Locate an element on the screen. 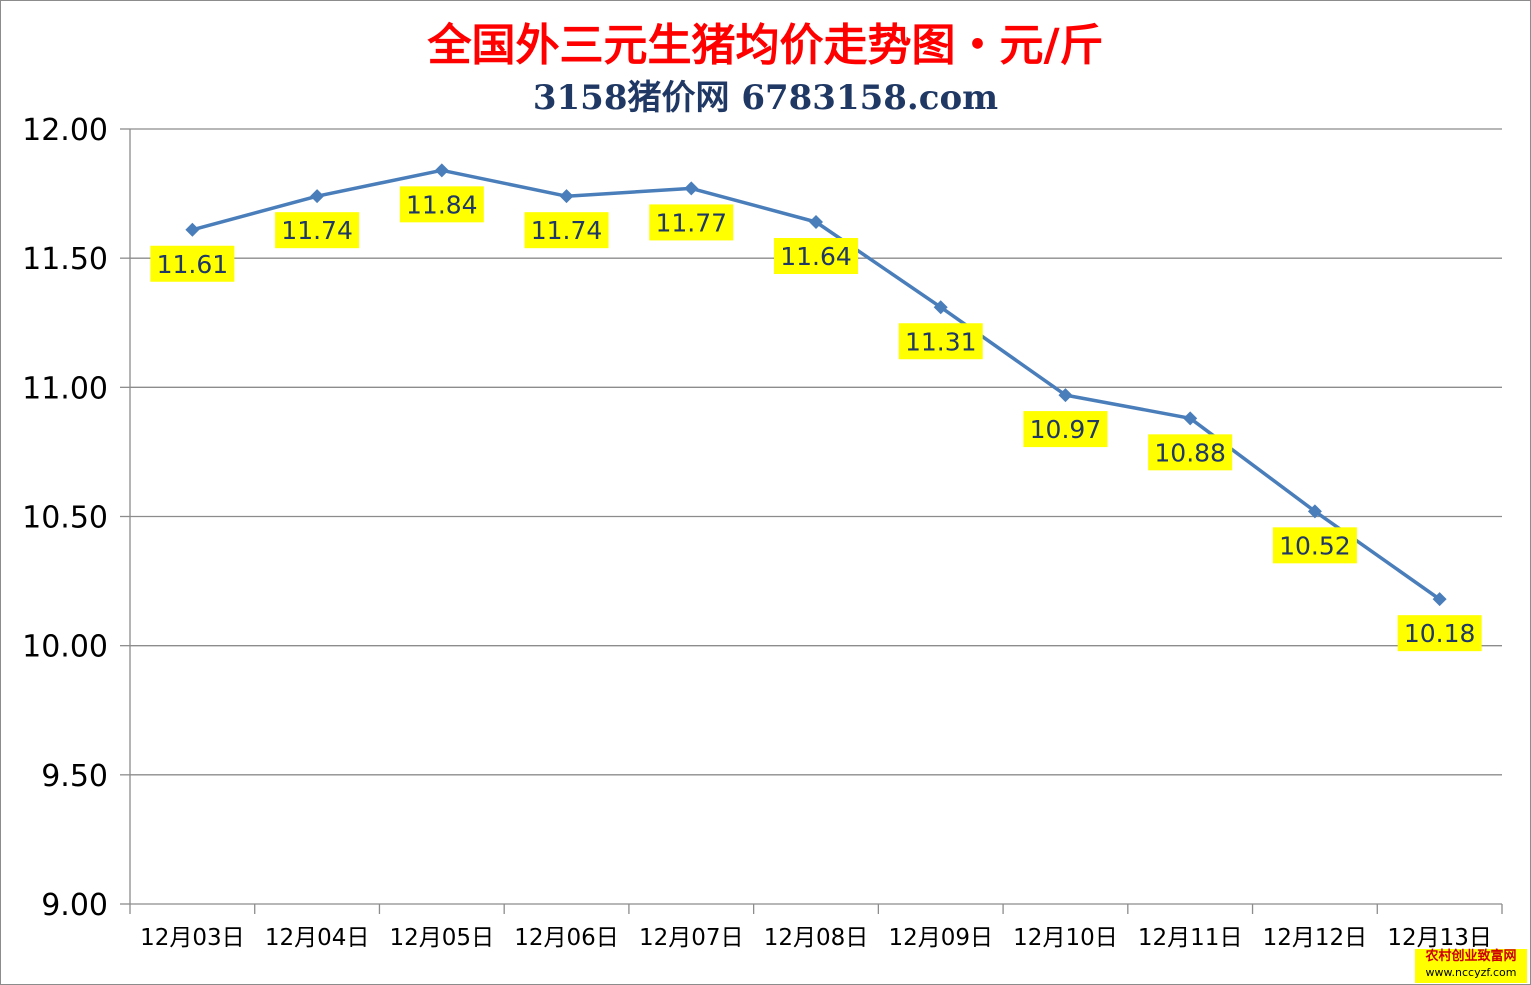  x-tick-label: 12月04日 is located at coordinates (317, 938).